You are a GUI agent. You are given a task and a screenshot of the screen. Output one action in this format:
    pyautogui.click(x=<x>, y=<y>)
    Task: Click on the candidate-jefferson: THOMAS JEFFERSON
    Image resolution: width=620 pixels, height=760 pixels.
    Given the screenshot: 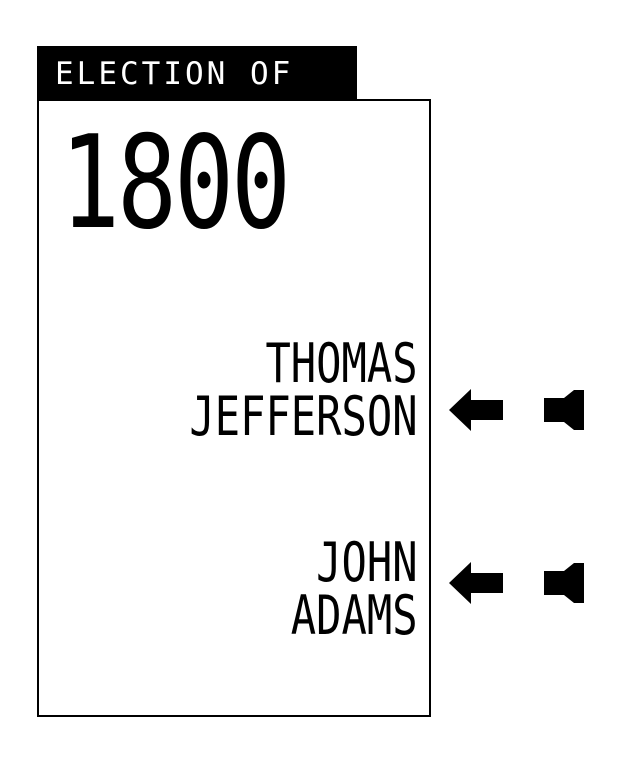 What is the action you would take?
    pyautogui.click(x=303, y=390)
    